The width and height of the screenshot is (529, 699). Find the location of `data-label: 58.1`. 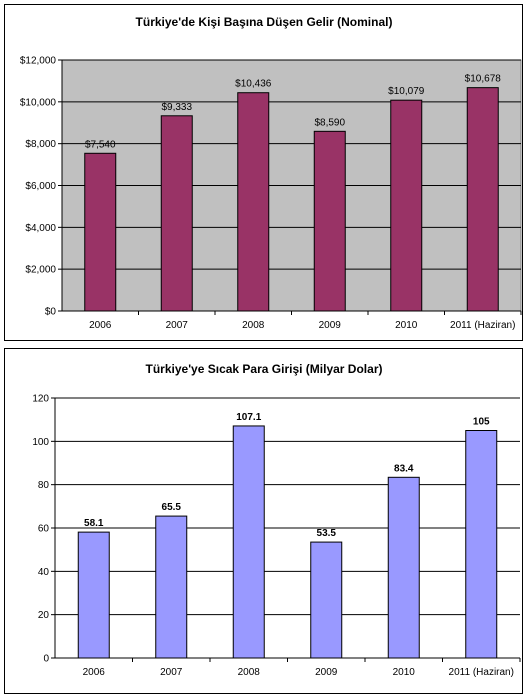

data-label: 58.1 is located at coordinates (94, 523).